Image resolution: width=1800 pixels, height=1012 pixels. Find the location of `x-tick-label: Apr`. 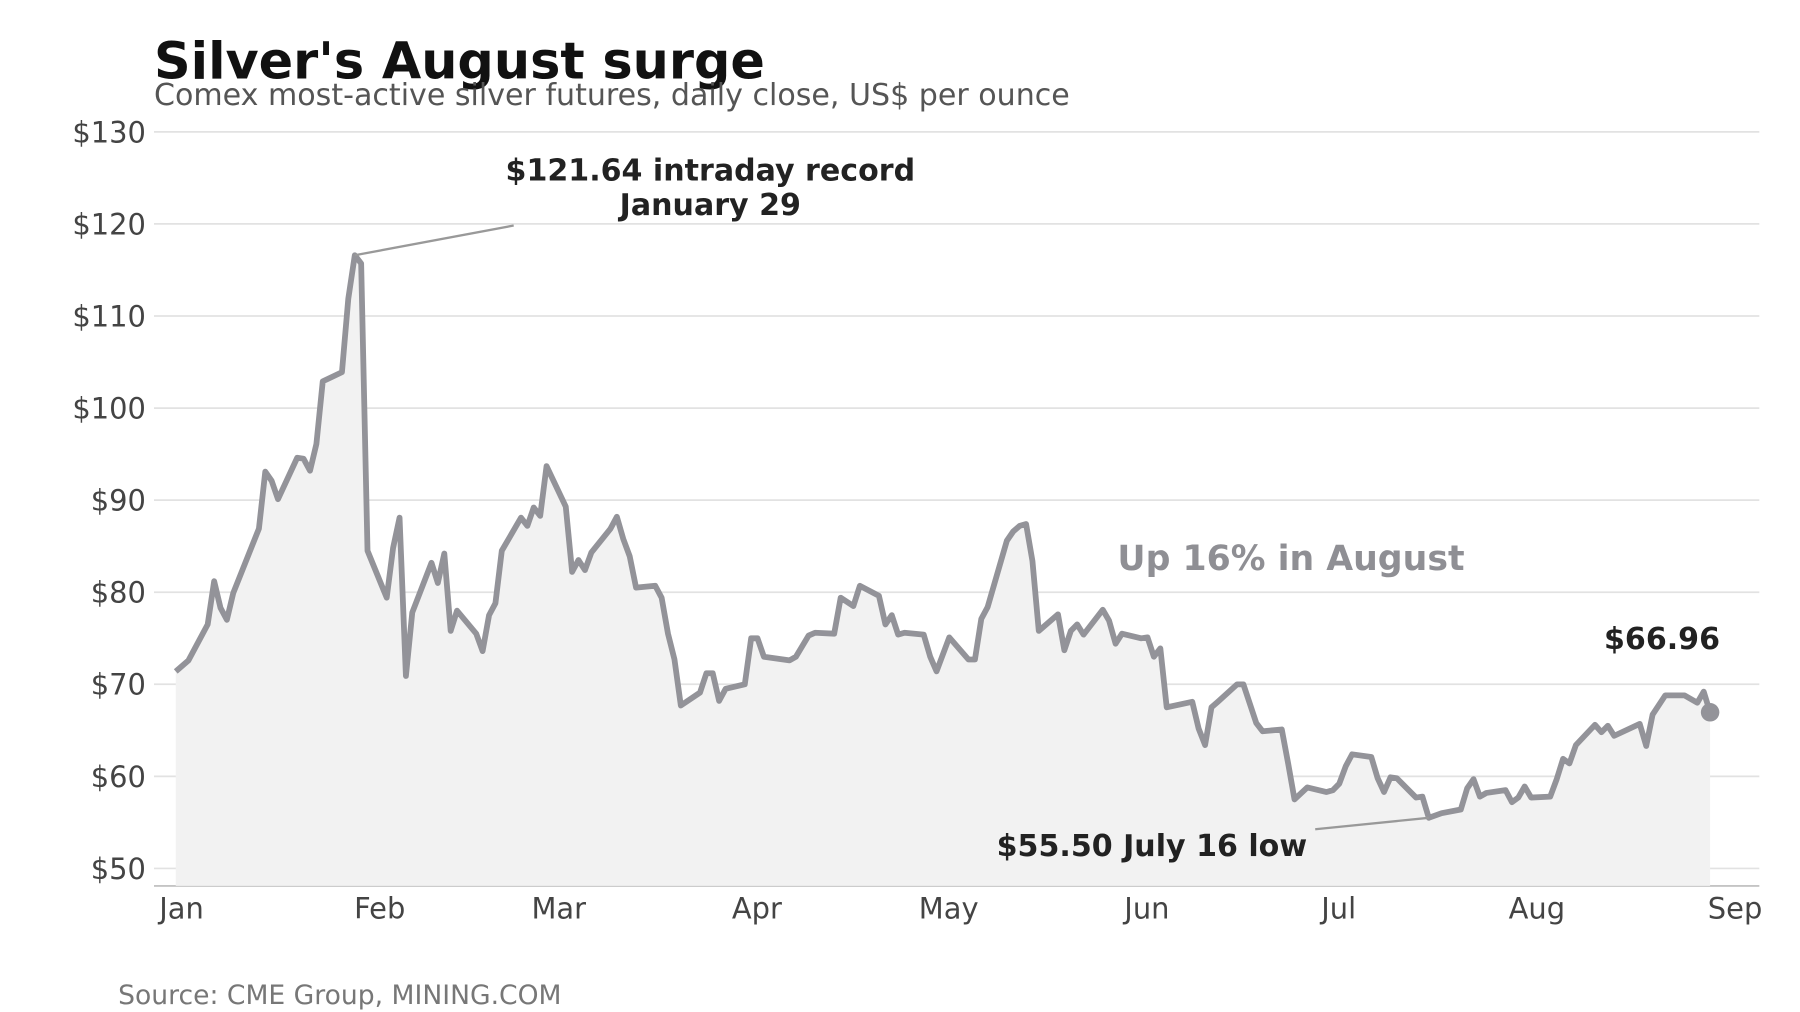

x-tick-label: Apr is located at coordinates (757, 908).